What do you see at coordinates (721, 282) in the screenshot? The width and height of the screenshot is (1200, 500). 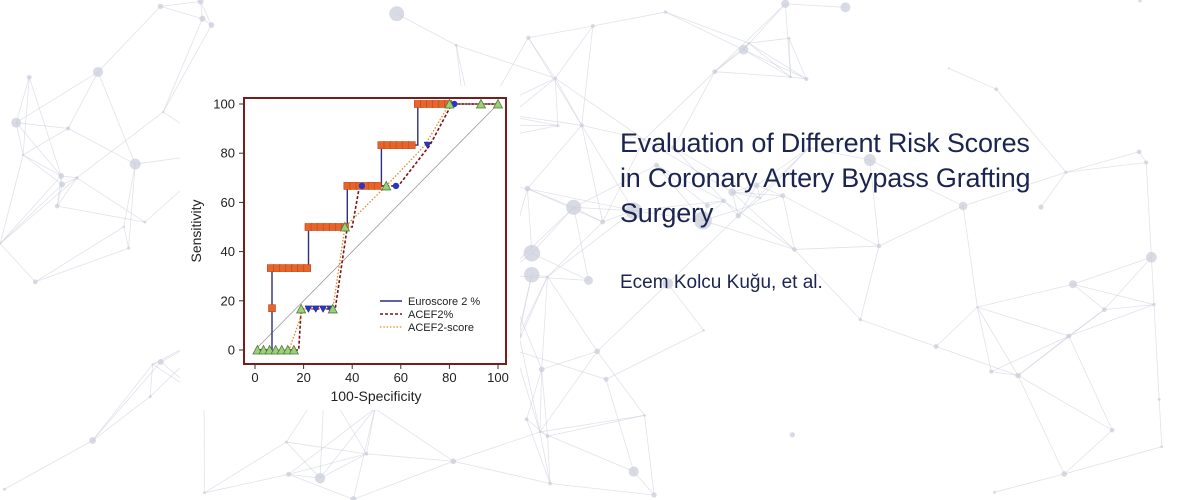 I see `article-authors: Ecem Kolcu Kuğu, et al.` at bounding box center [721, 282].